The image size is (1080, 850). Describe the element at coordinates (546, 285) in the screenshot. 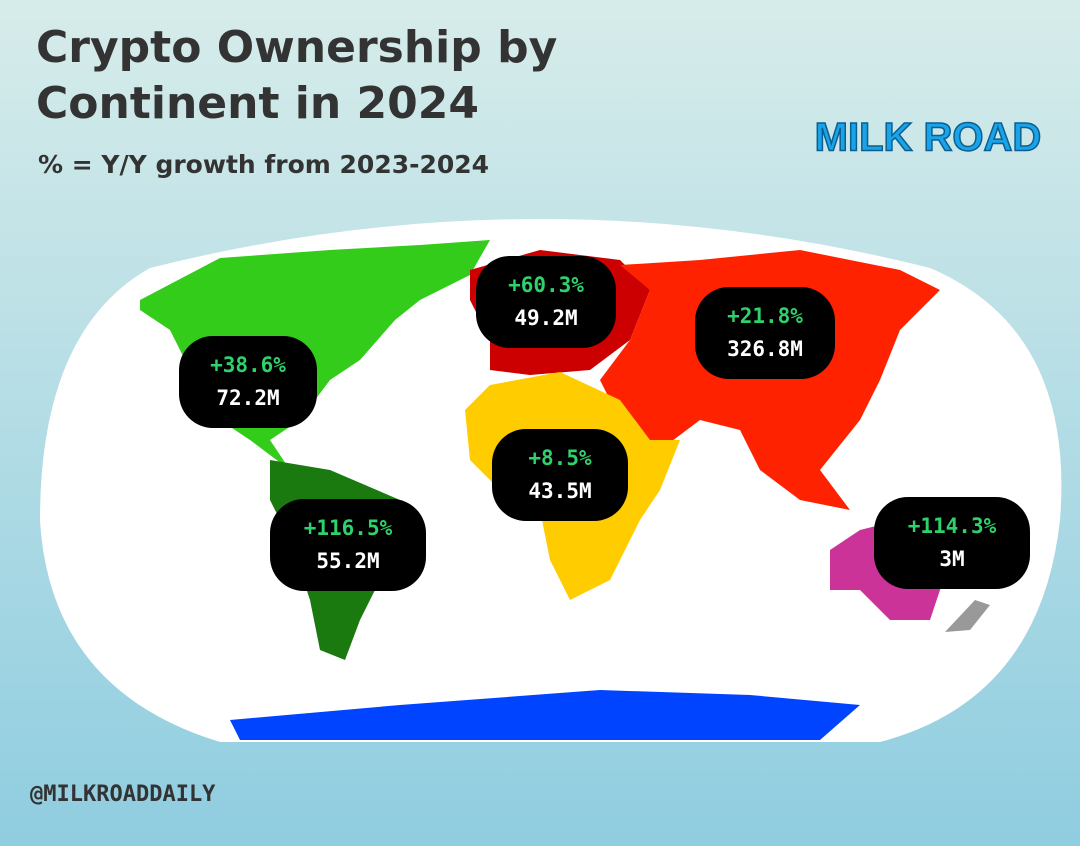

I see `growth-label: +60.3%` at that location.